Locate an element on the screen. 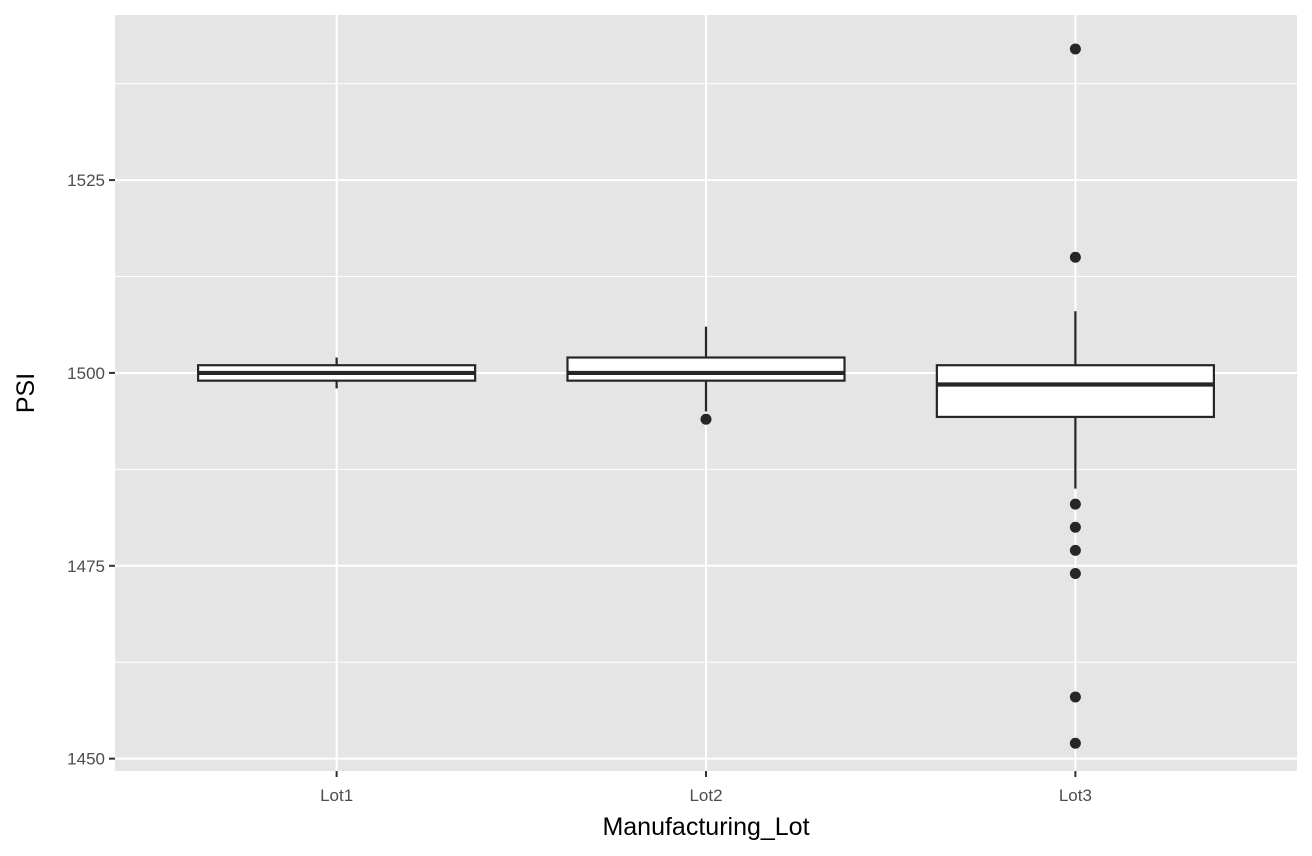  x-axis: Lot1 Lot2 Lot3 is located at coordinates (706, 788).